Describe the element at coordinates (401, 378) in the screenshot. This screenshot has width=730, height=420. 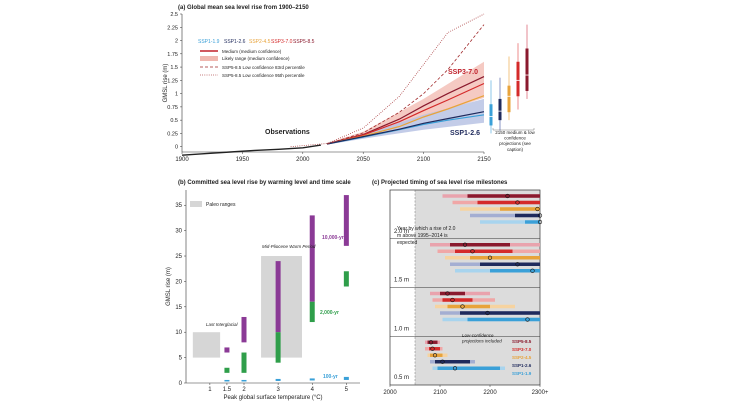
I see `panel-c-milestone-label: 0.5 m` at that location.